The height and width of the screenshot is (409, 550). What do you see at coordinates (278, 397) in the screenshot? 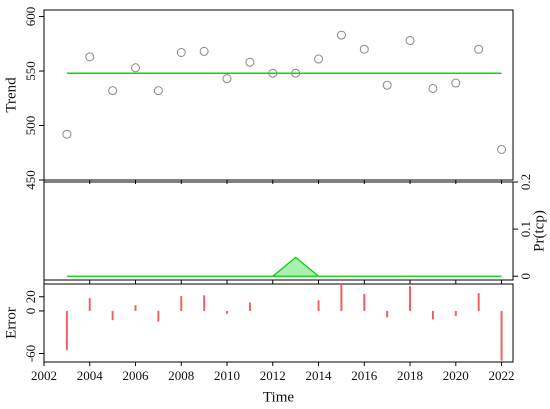
I see `x-axis-label: Time` at bounding box center [278, 397].